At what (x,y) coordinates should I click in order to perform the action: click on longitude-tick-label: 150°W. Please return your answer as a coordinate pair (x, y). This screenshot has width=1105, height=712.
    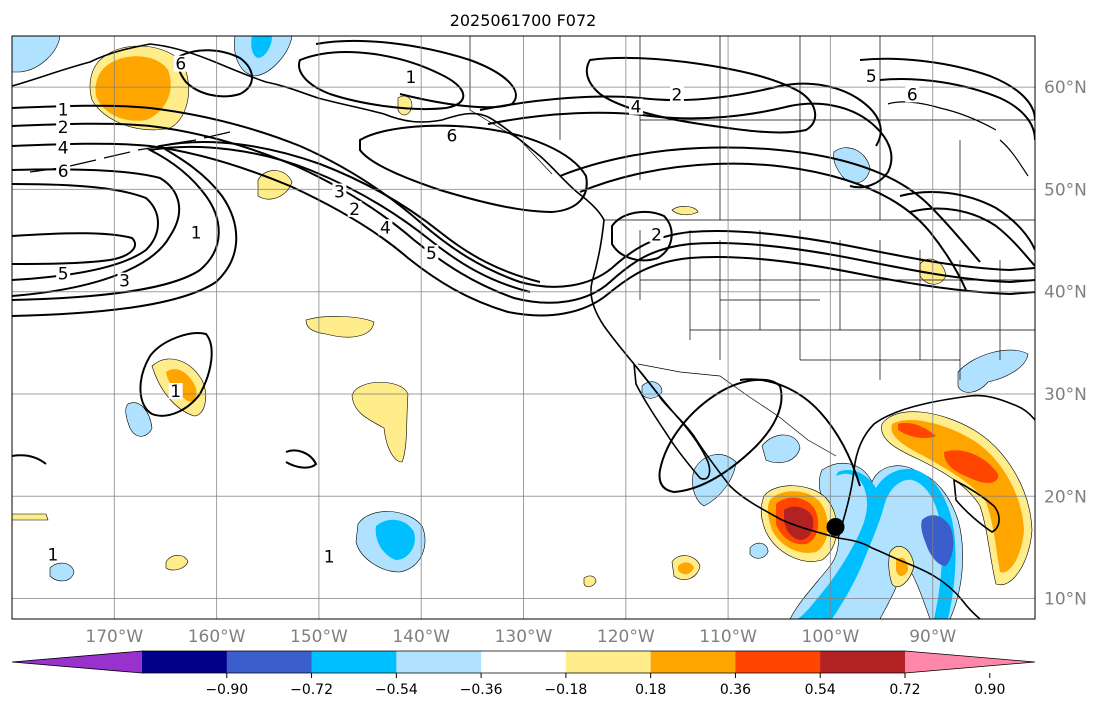
    Looking at the image, I should click on (319, 637).